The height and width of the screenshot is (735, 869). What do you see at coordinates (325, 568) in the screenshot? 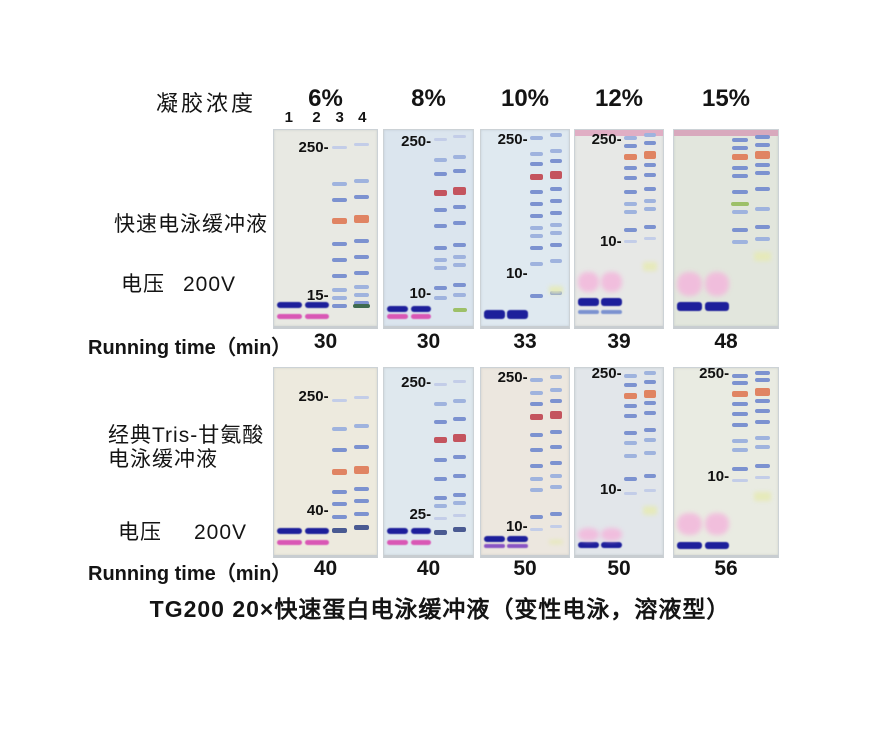
I see `running-time-value: 40` at bounding box center [325, 568].